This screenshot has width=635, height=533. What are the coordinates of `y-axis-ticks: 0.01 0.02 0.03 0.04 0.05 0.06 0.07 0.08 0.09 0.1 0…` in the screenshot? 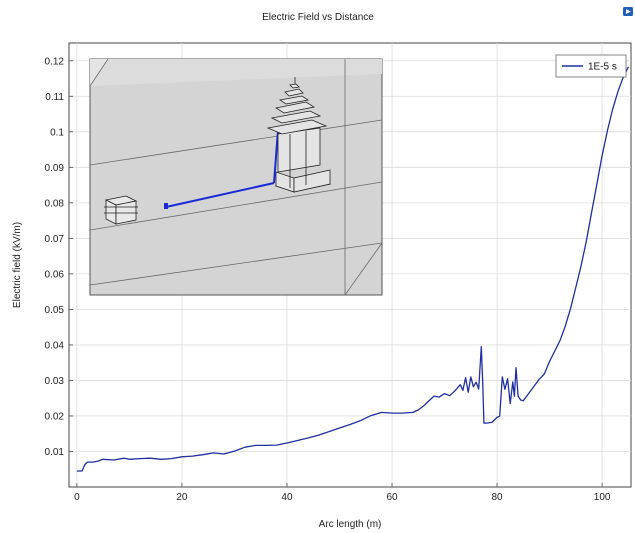 It's located at (59, 257).